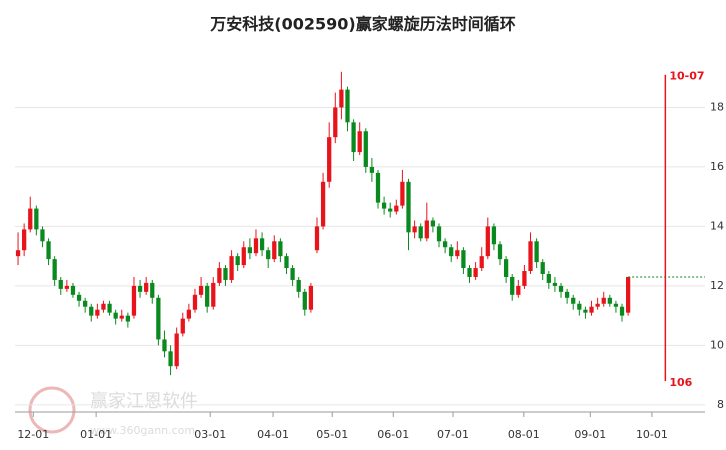 This screenshot has width=726, height=450. Describe the element at coordinates (590, 434) in the screenshot. I see `x-tick-label: 09-01` at that location.